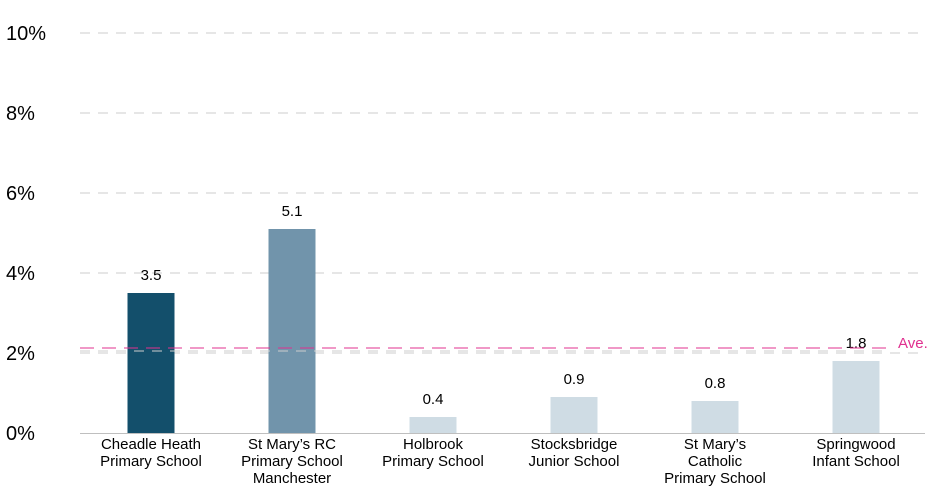  I want to click on data-label: 0.4, so click(433, 399).